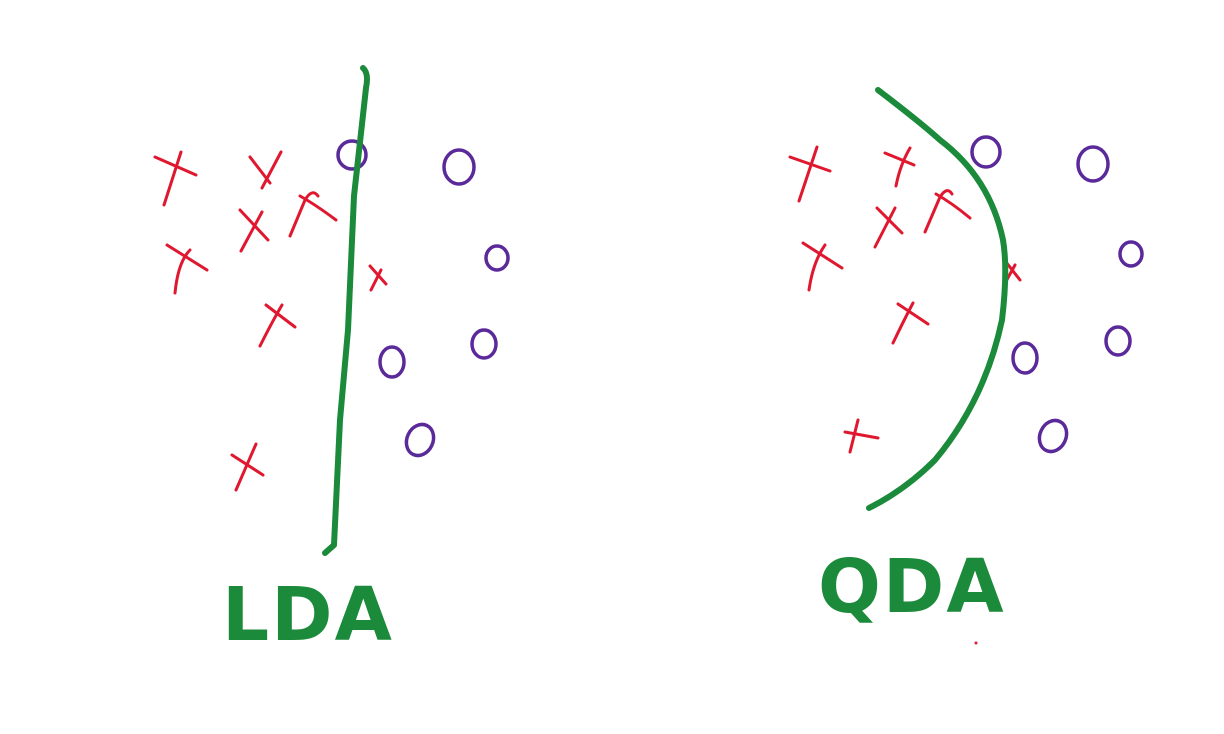 The width and height of the screenshot is (1224, 734). Describe the element at coordinates (308, 615) in the screenshot. I see `lda-label: LDA` at that location.